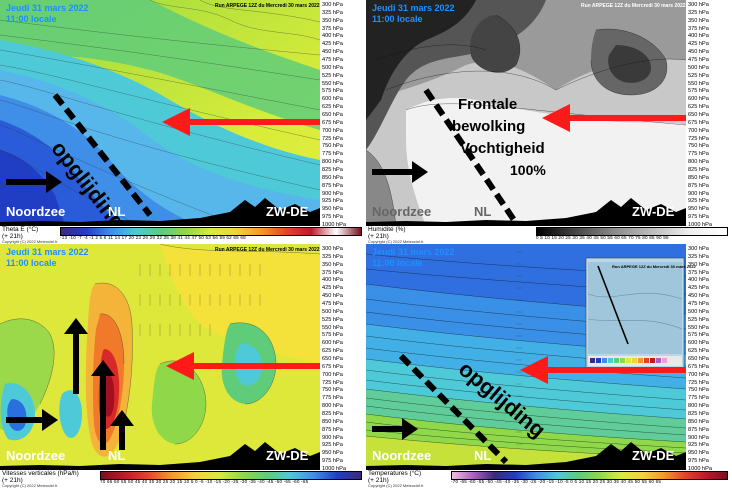 The image size is (732, 488). Describe the element at coordinates (483, 211) in the screenshot. I see `location-nl: NL` at that location.